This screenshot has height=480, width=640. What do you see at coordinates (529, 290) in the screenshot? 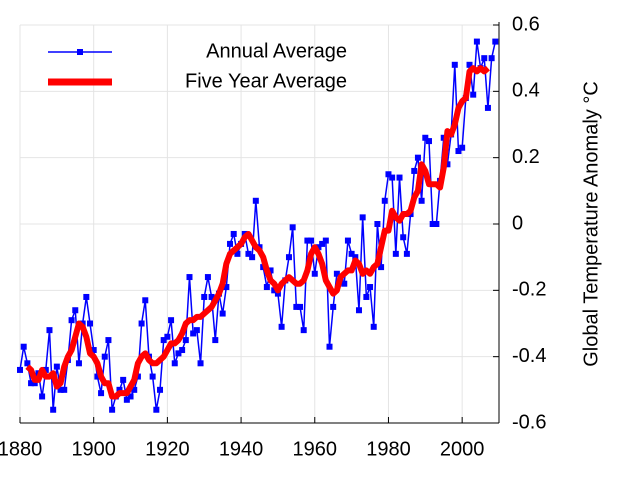
I see `y-tick-label: -0.2` at bounding box center [529, 290].